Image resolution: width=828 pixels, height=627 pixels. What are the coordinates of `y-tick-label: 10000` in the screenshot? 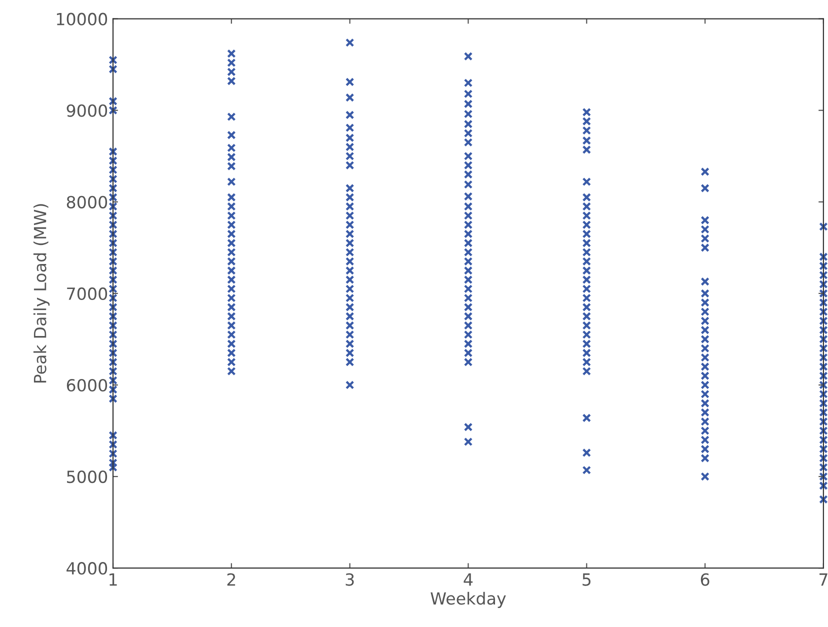 It's located at (82, 19).